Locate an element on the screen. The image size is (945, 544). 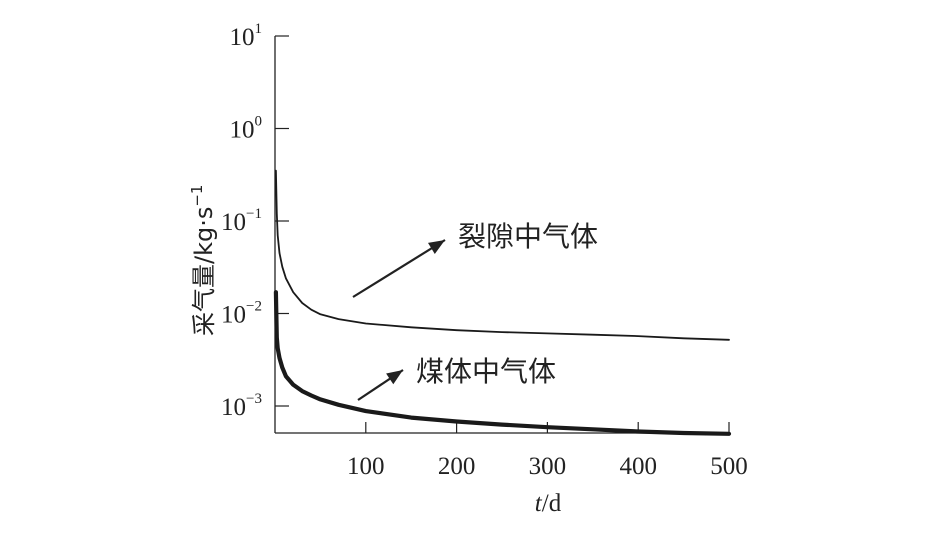
y-tick-exponent: 1 is located at coordinates (259, 29).